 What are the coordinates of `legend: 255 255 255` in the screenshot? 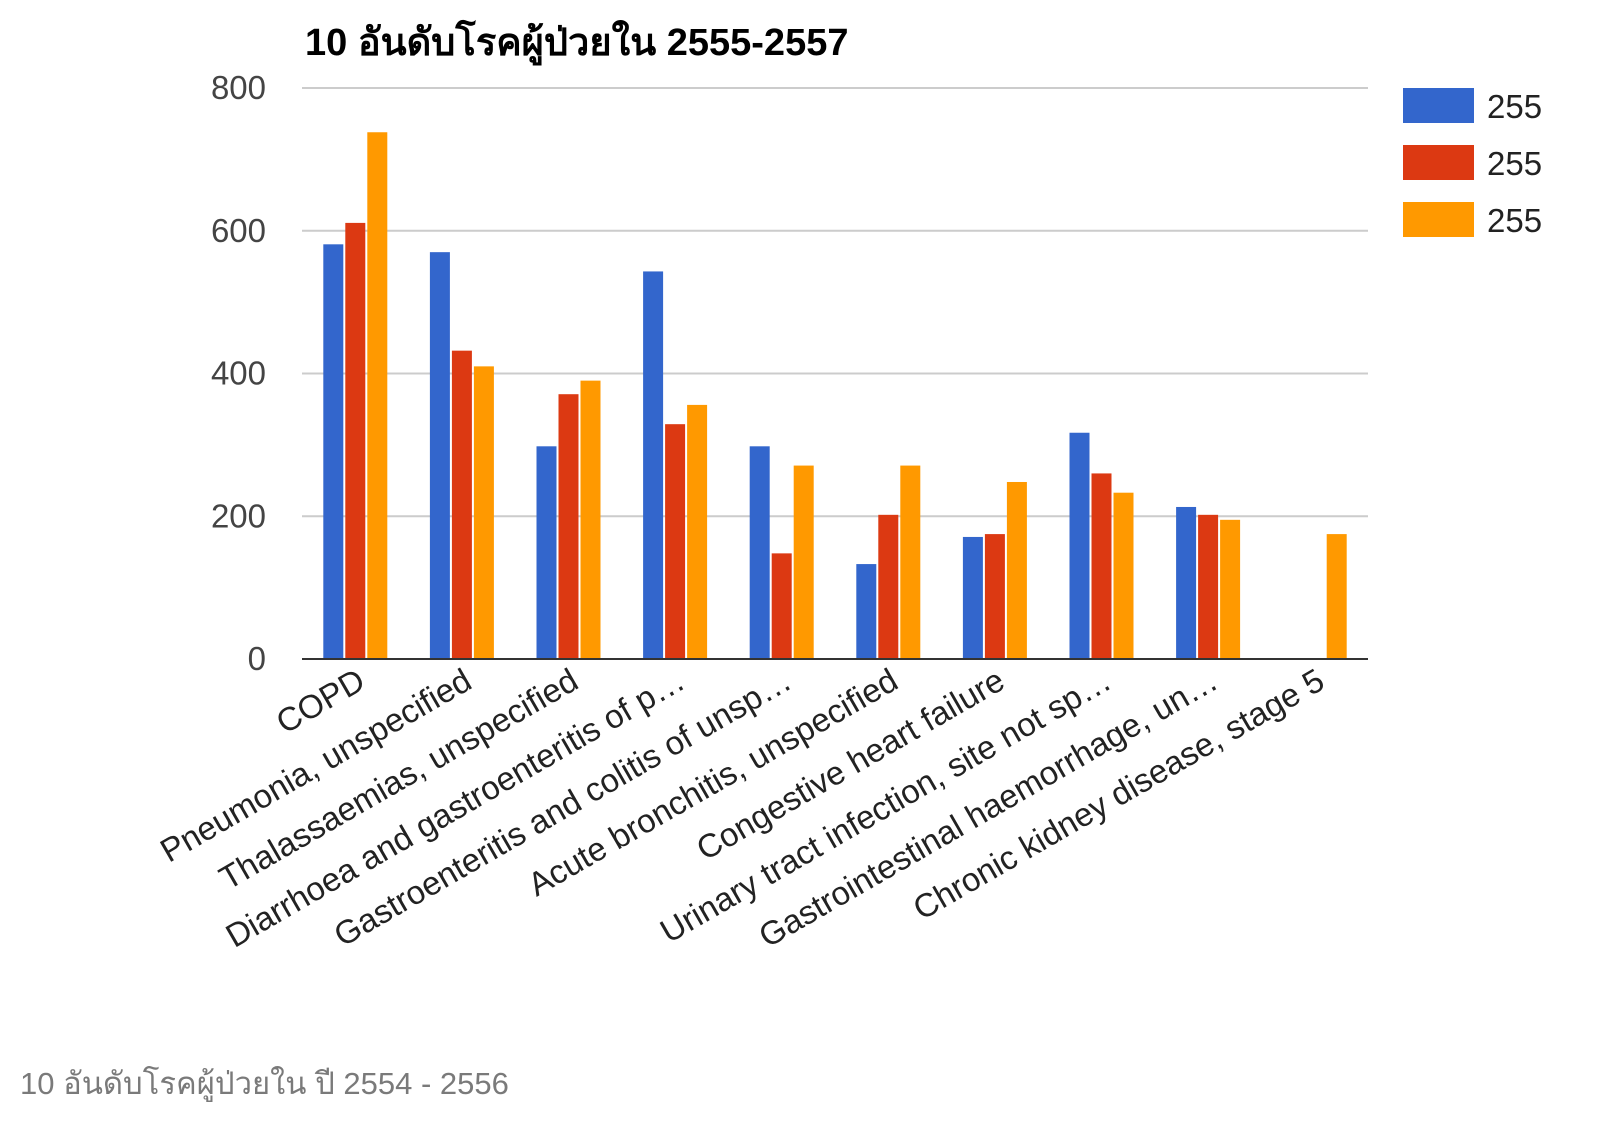 It's located at (1472, 163).